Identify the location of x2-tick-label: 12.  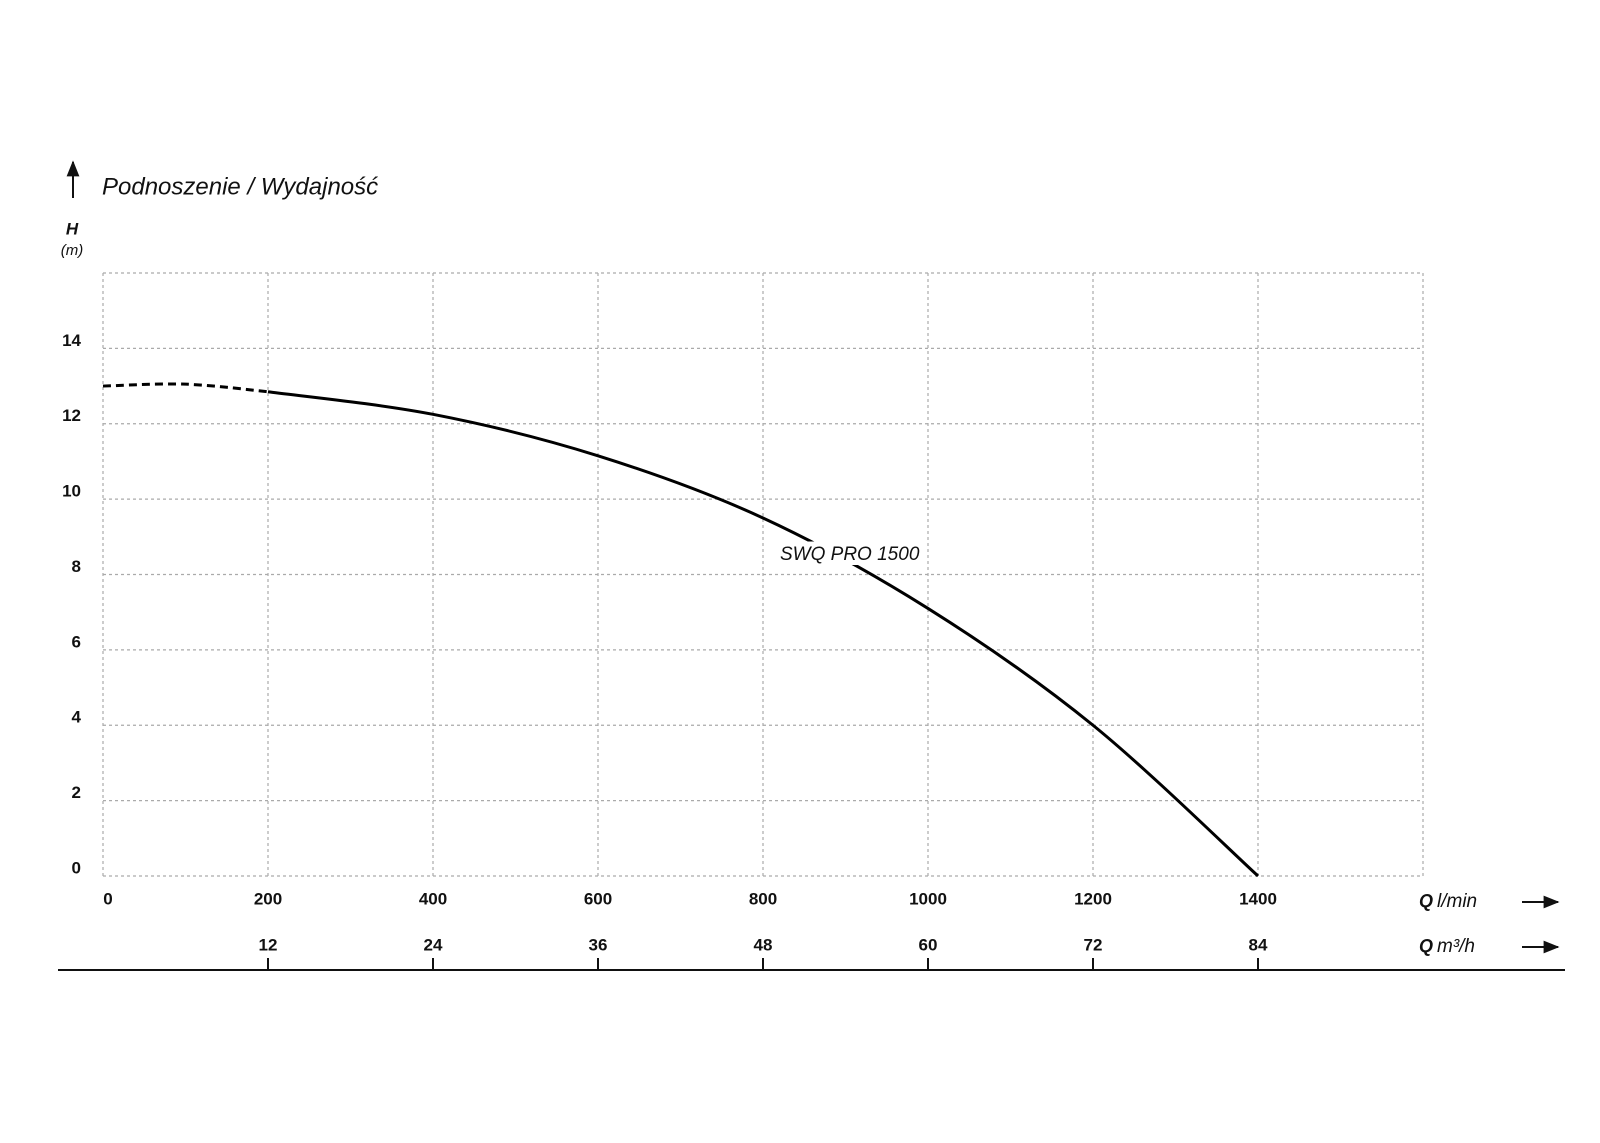
(268, 944).